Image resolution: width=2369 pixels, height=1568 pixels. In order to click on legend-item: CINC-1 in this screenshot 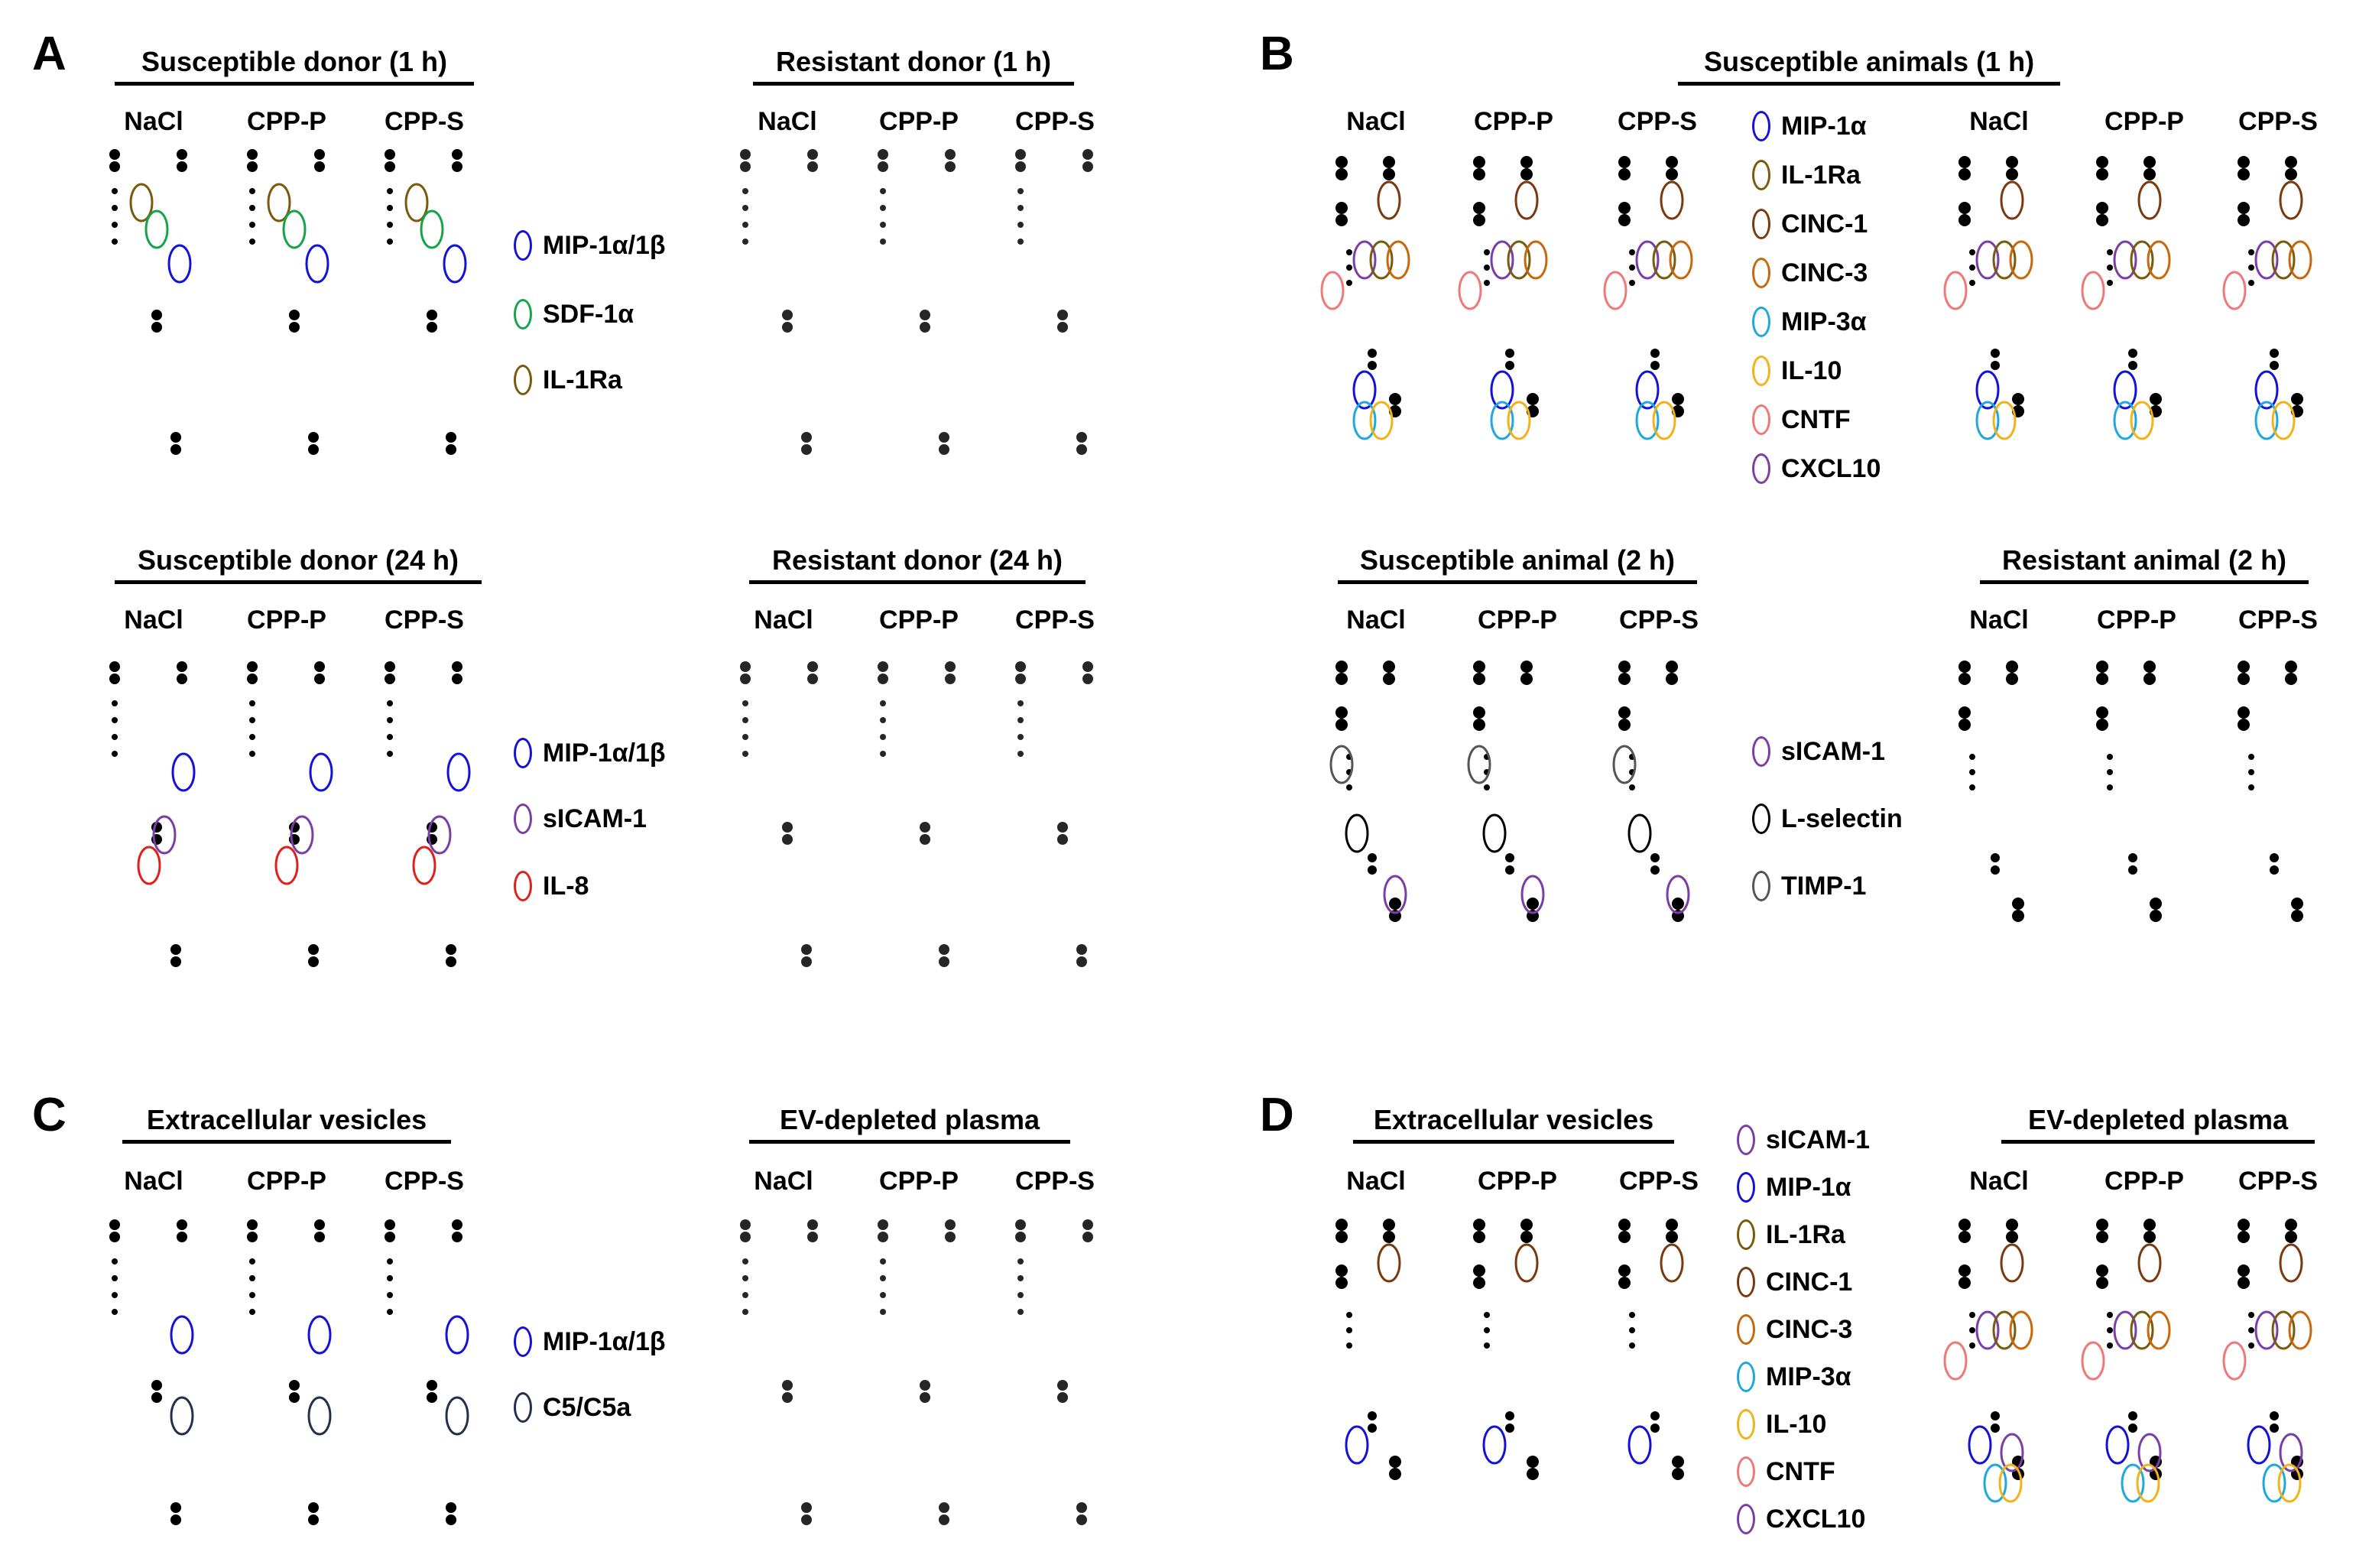, I will do `click(1794, 1282)`.